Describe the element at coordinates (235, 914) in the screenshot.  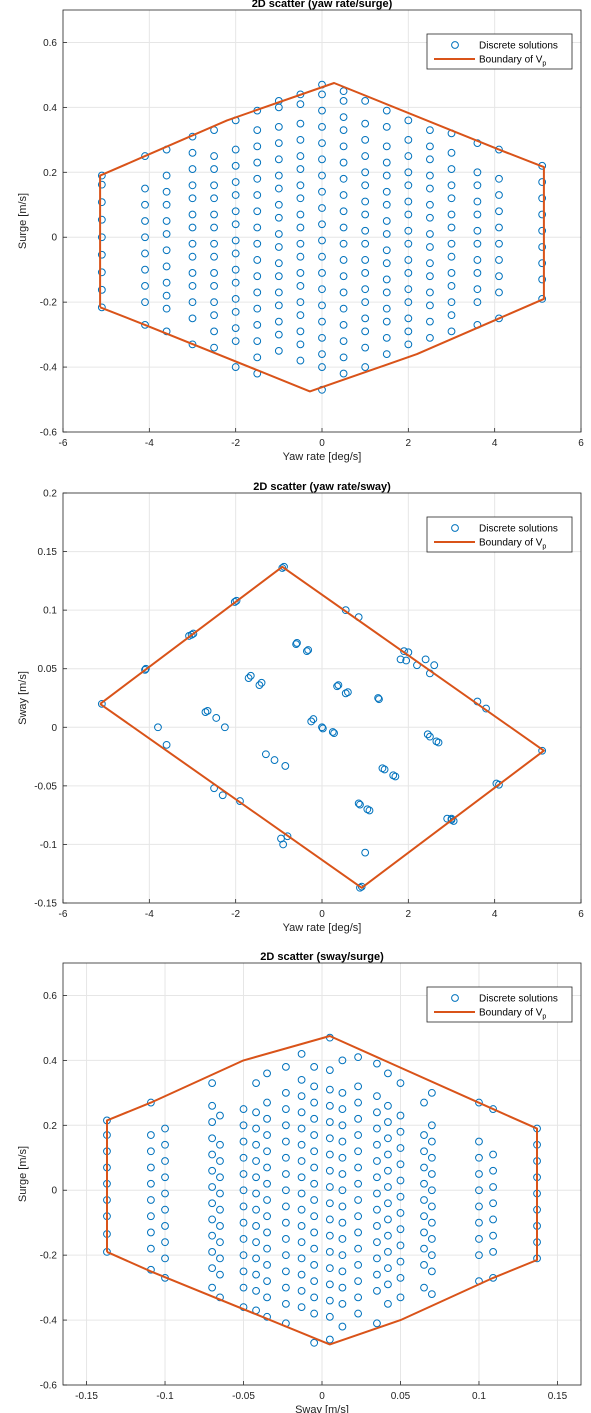
I see `x-tick-label: -2` at that location.